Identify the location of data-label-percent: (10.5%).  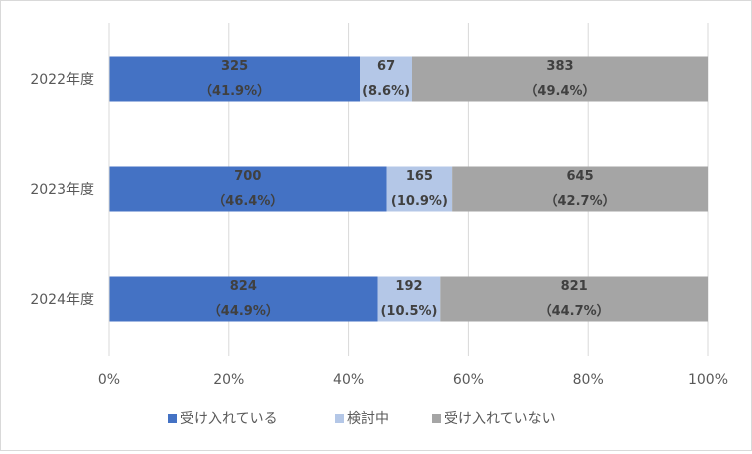
(408, 311).